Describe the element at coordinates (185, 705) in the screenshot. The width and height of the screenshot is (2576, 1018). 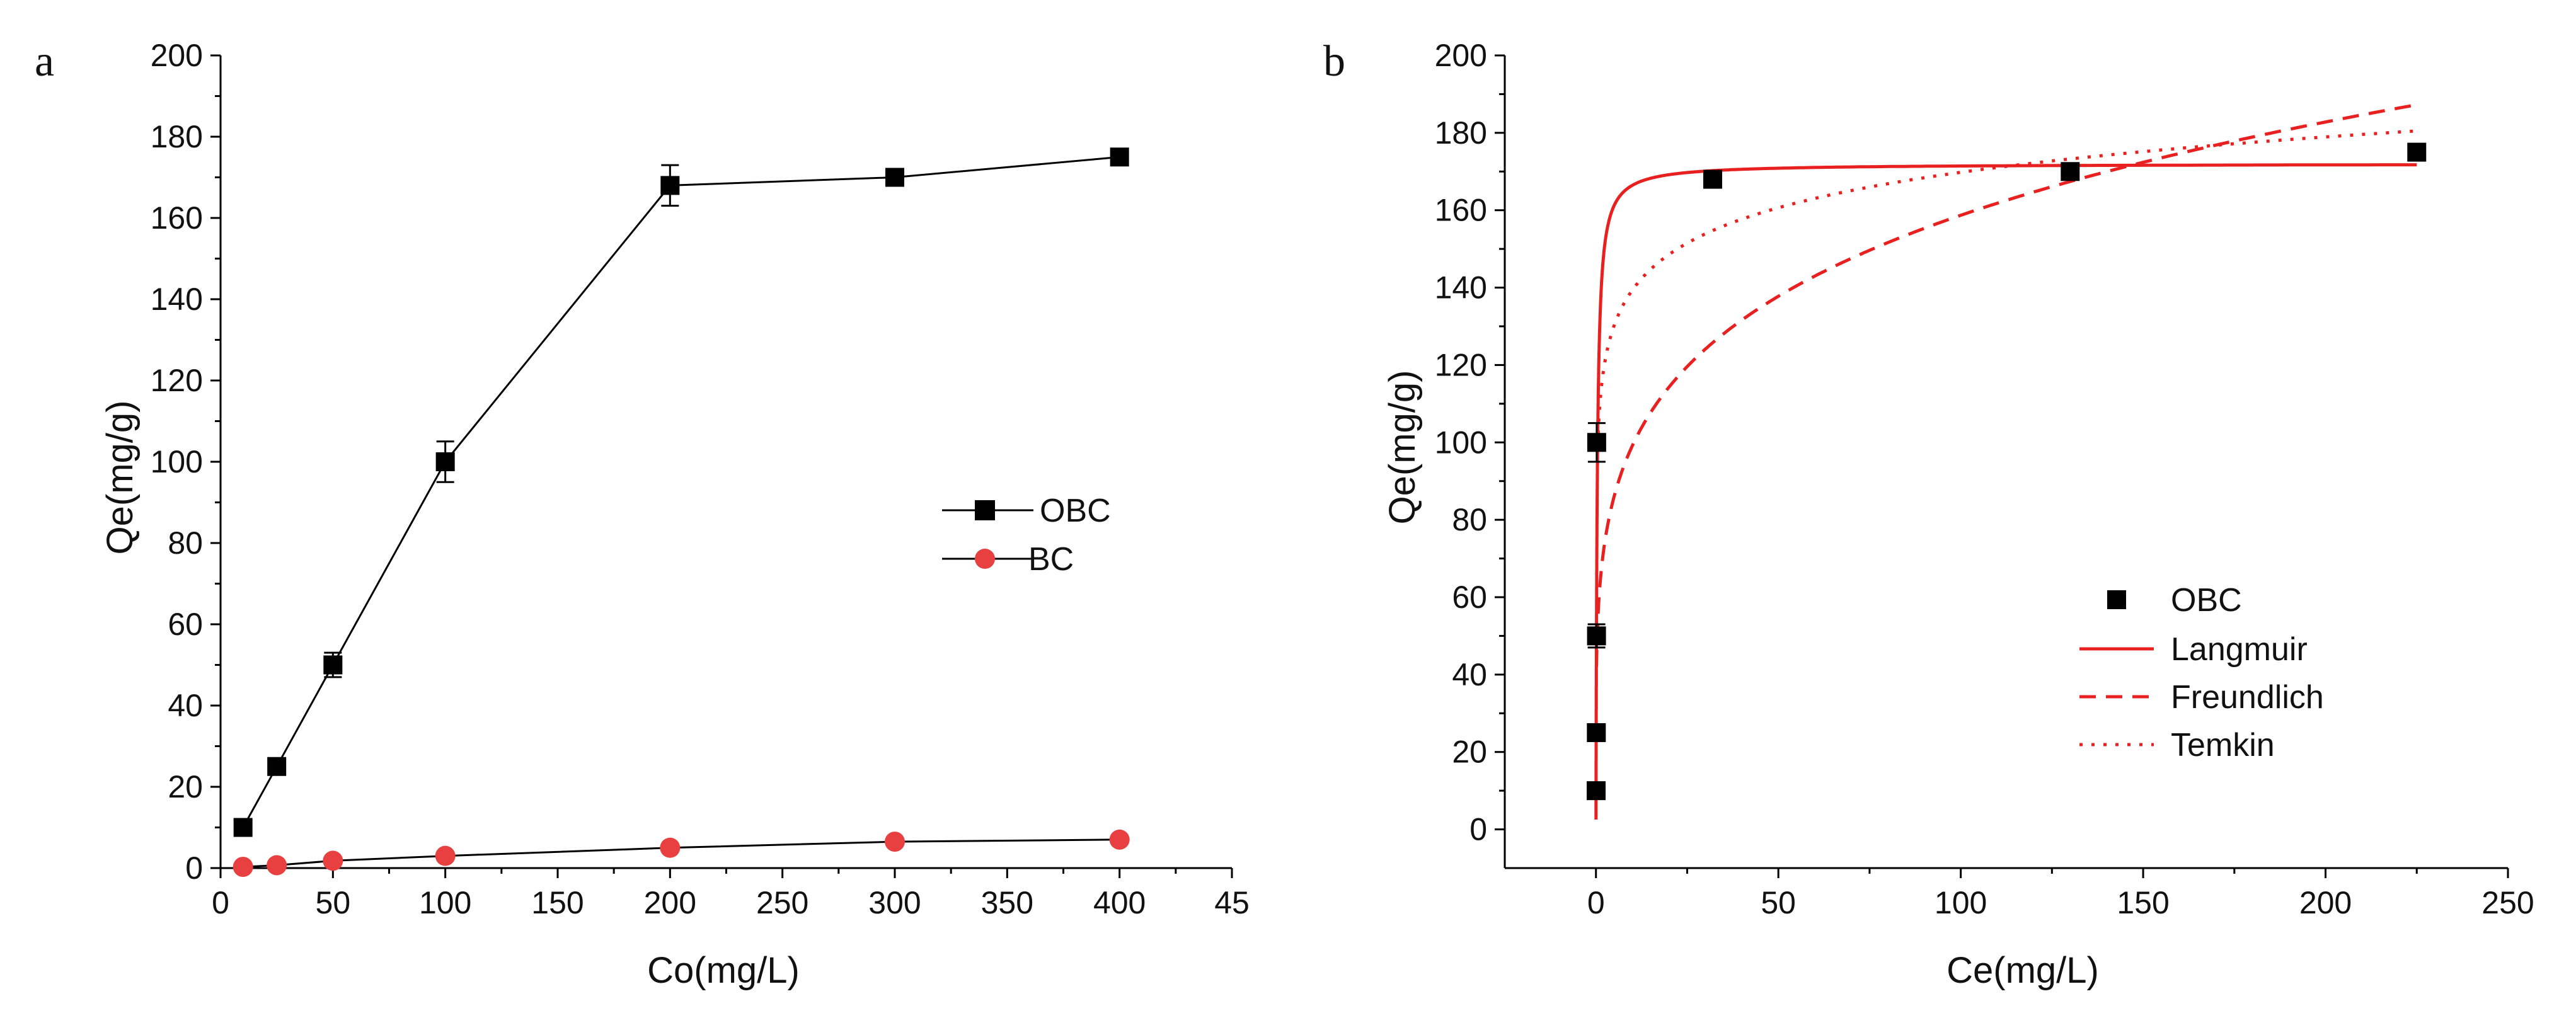
I see `panel-a-y-tick-label: 40` at that location.